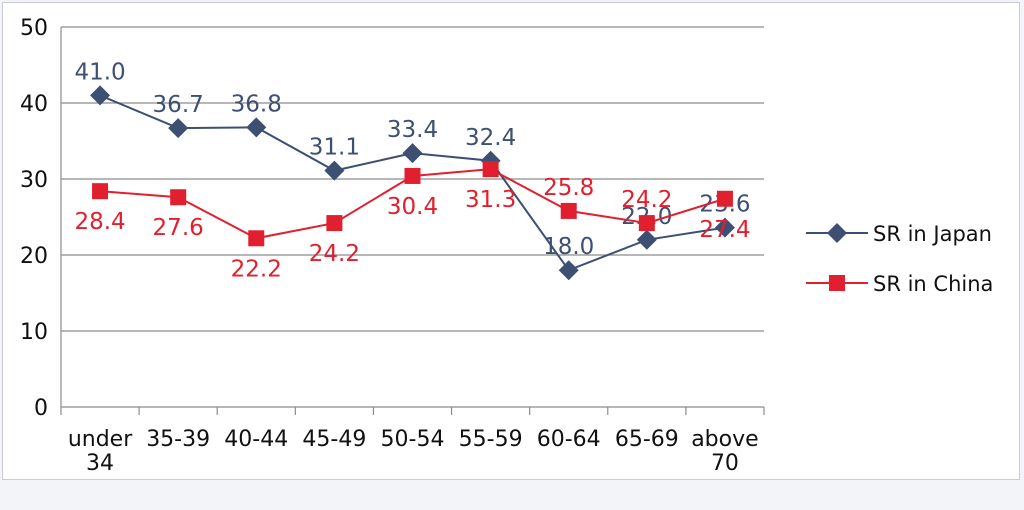 Image resolution: width=1024 pixels, height=510 pixels. What do you see at coordinates (100, 451) in the screenshot?
I see `x-tick-label: under 34` at bounding box center [100, 451].